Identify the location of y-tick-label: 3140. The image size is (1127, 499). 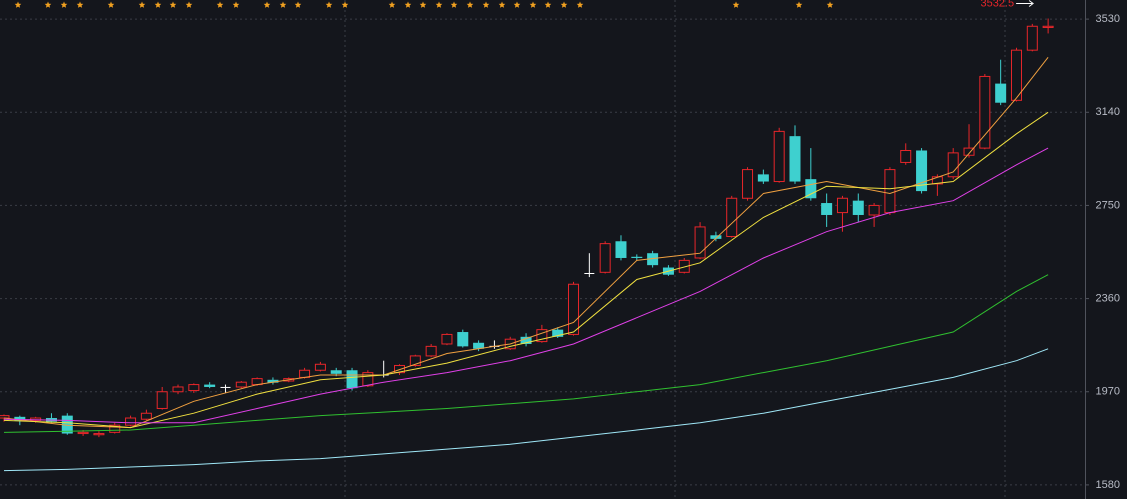
(1108, 112).